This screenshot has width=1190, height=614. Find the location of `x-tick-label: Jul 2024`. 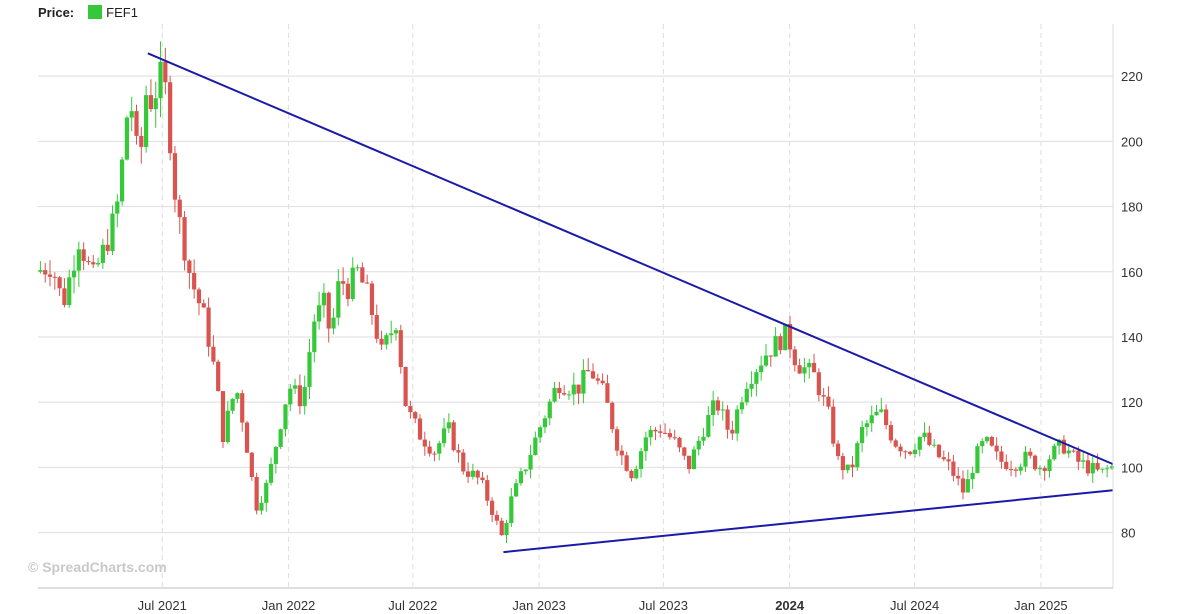

x-tick-label: Jul 2024 is located at coordinates (914, 605).